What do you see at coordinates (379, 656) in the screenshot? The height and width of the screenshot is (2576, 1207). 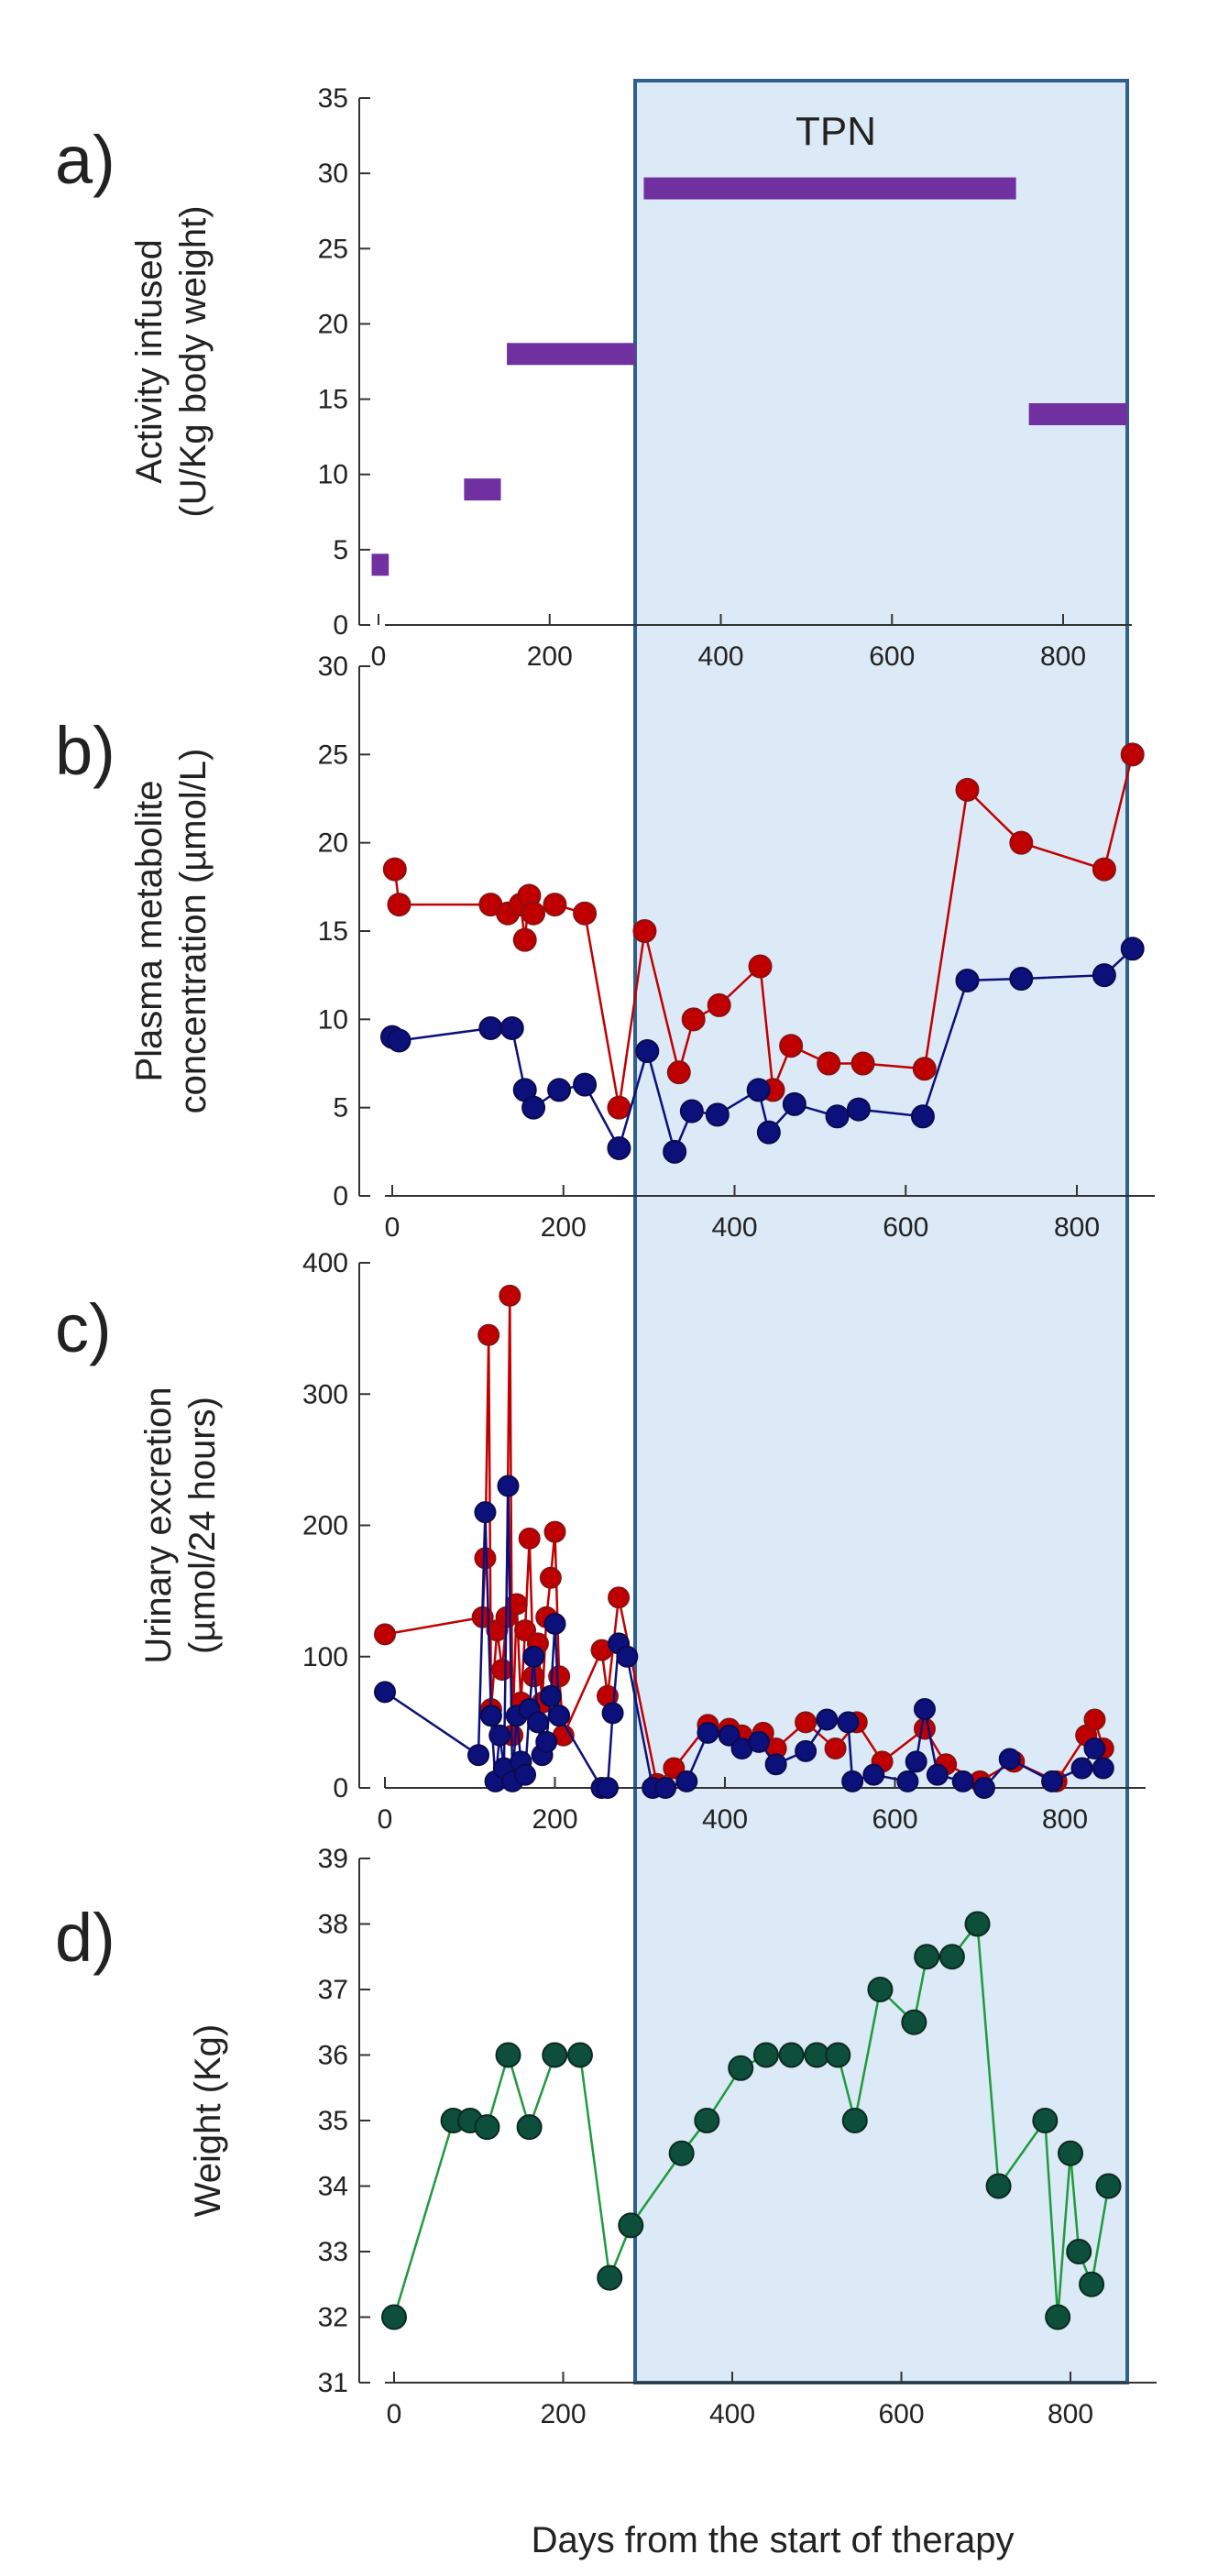 I see `x-tick-label: 0` at bounding box center [379, 656].